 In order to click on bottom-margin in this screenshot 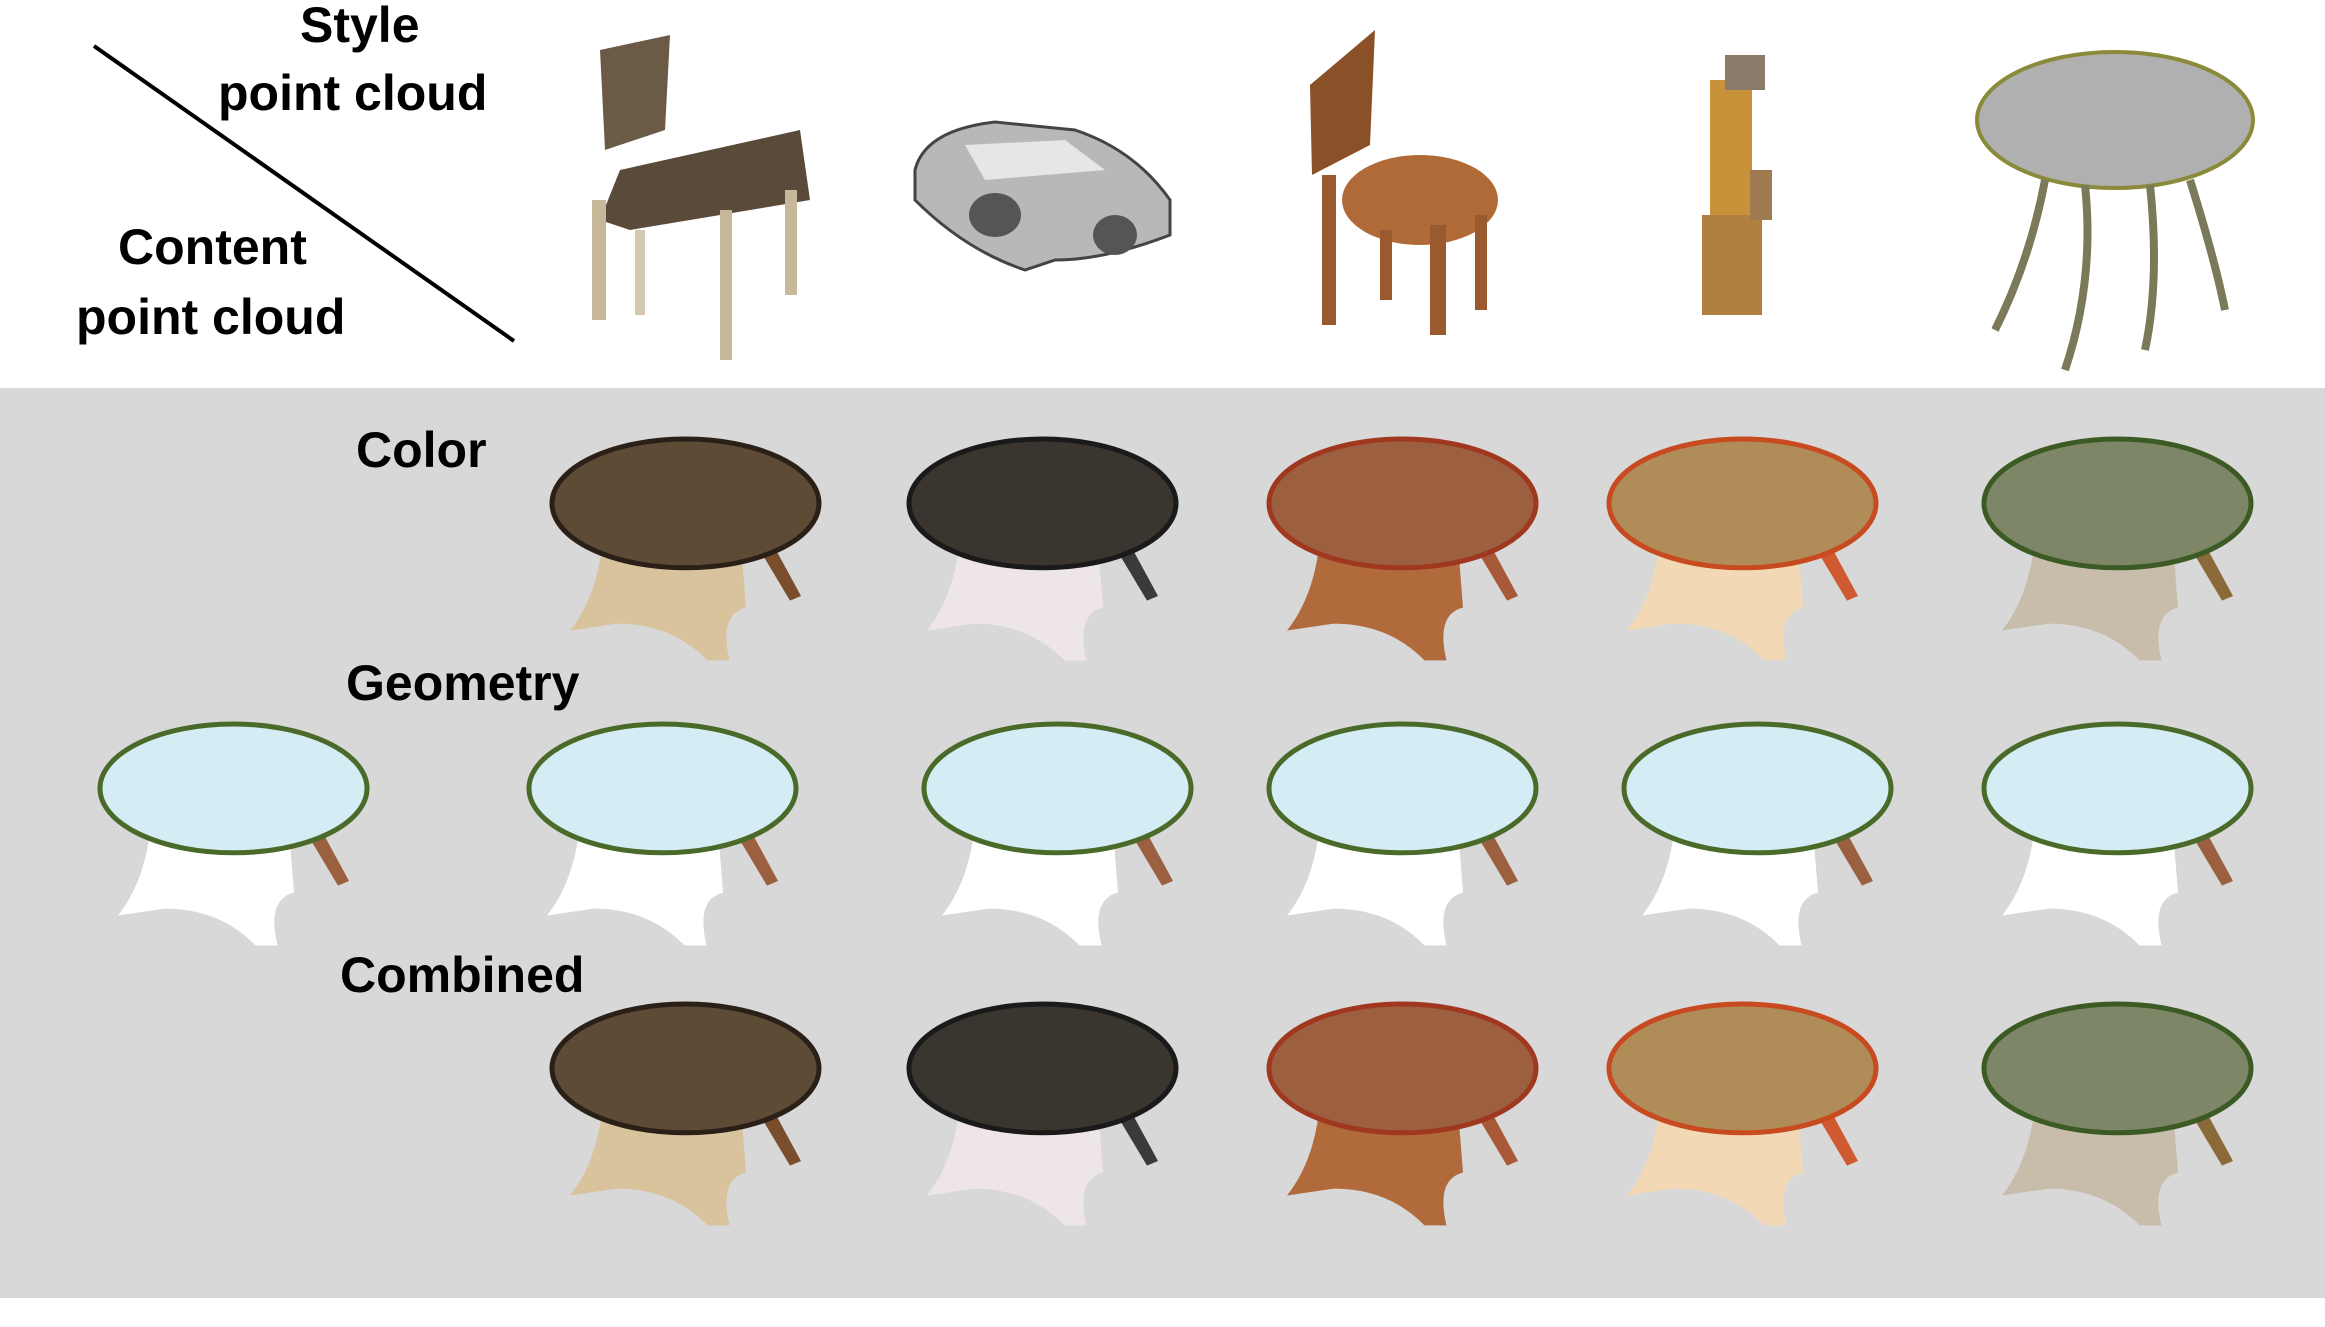, I will do `click(1162, 1312)`.